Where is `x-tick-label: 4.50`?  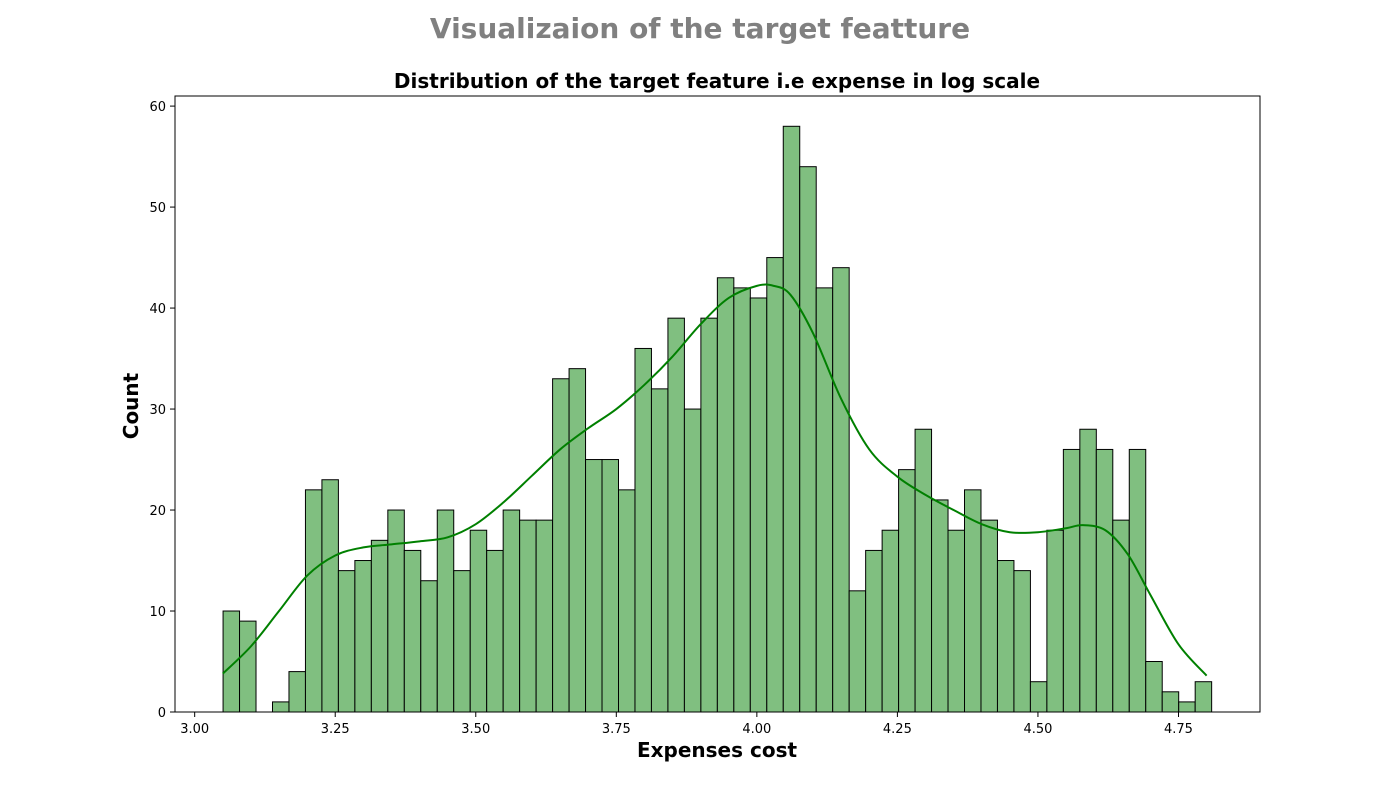 x-tick-label: 4.50 is located at coordinates (1037, 729).